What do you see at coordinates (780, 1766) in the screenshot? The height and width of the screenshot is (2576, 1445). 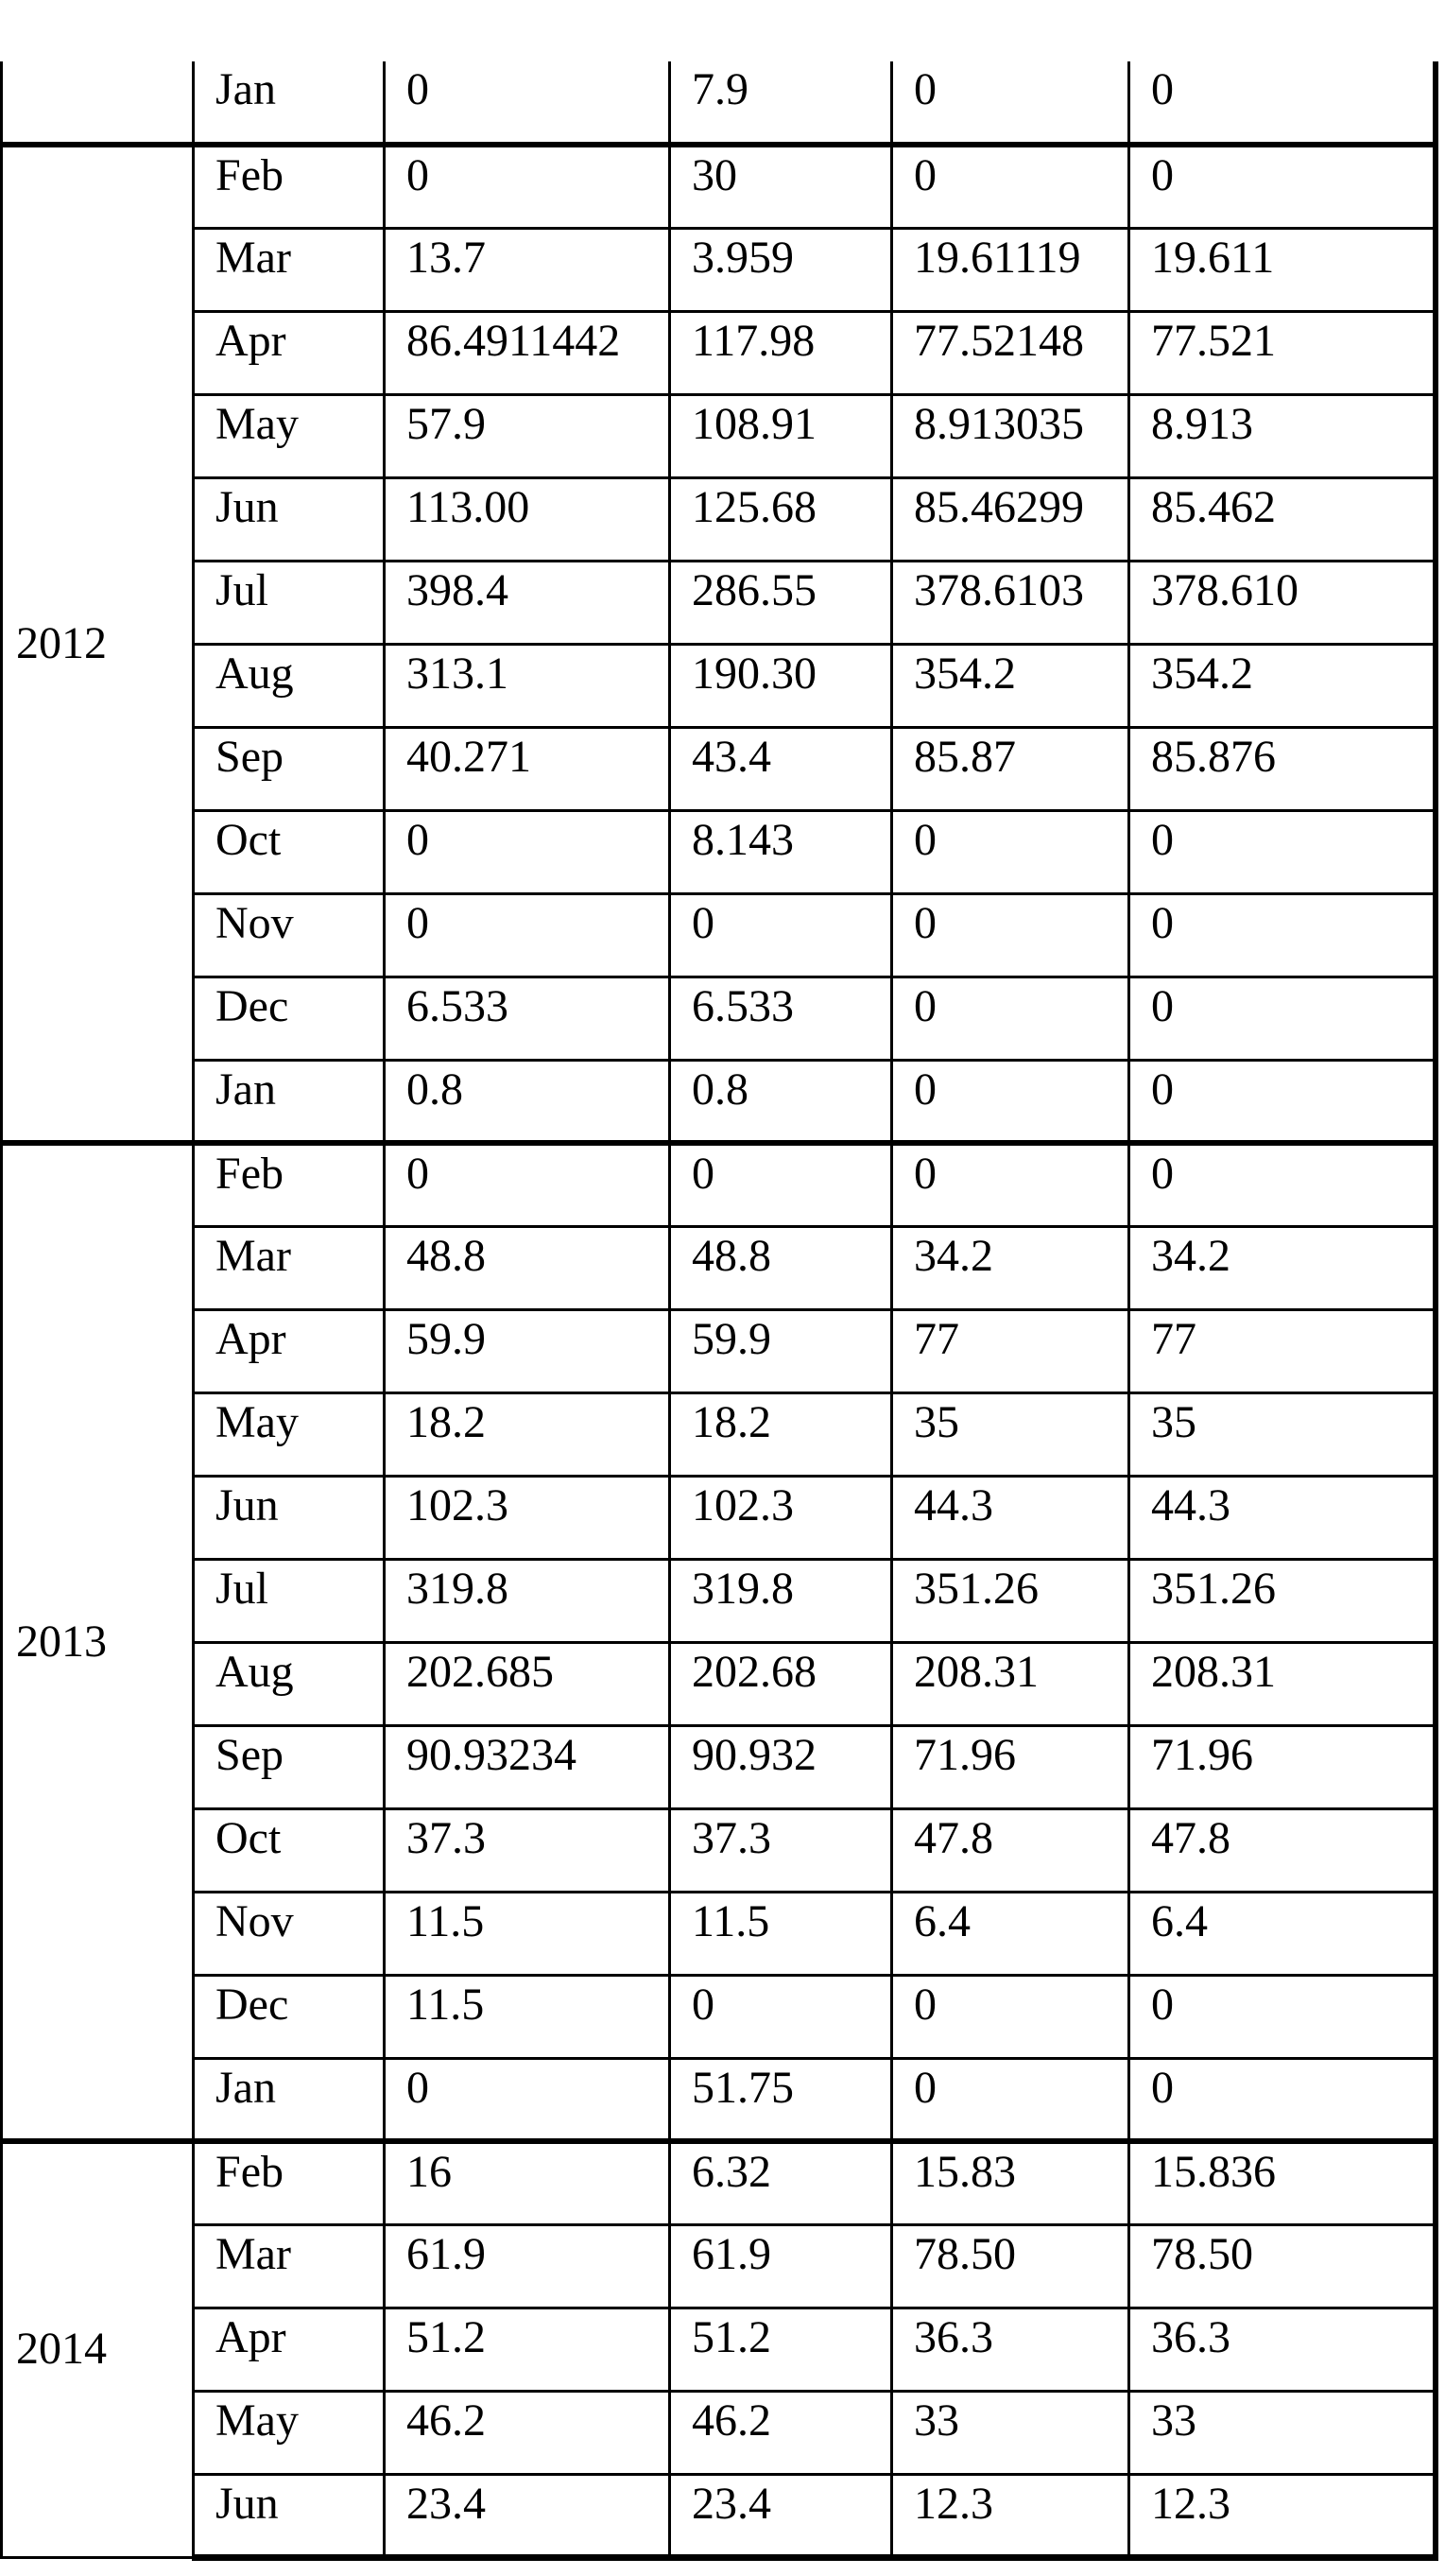 I see `value-cell: 90.932` at bounding box center [780, 1766].